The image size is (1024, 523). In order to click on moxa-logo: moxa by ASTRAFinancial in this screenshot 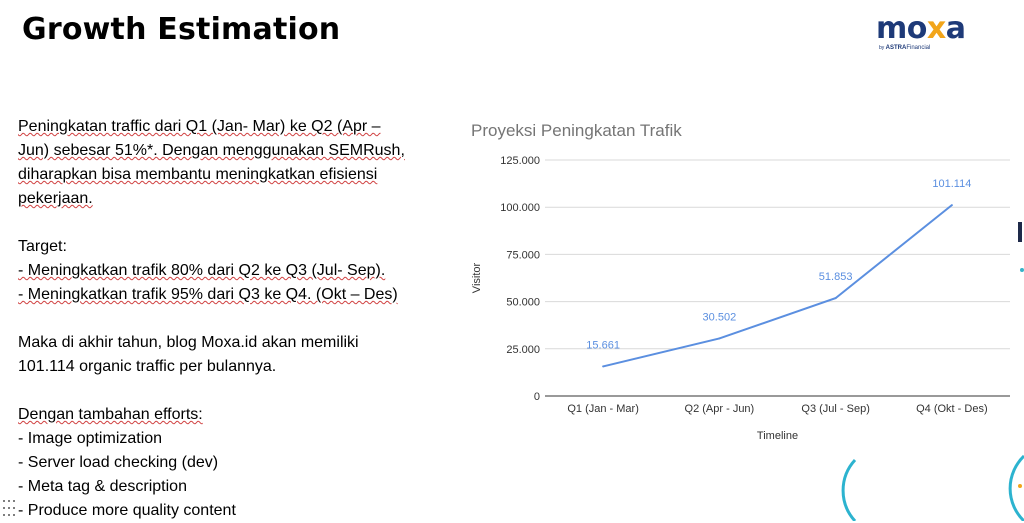, I will do `click(941, 34)`.